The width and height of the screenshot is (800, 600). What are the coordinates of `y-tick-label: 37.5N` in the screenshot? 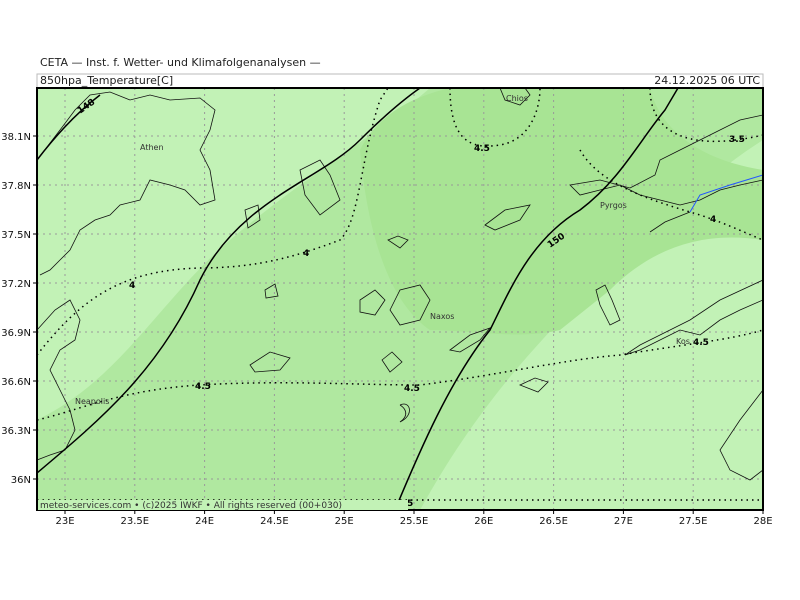 It's located at (16, 235).